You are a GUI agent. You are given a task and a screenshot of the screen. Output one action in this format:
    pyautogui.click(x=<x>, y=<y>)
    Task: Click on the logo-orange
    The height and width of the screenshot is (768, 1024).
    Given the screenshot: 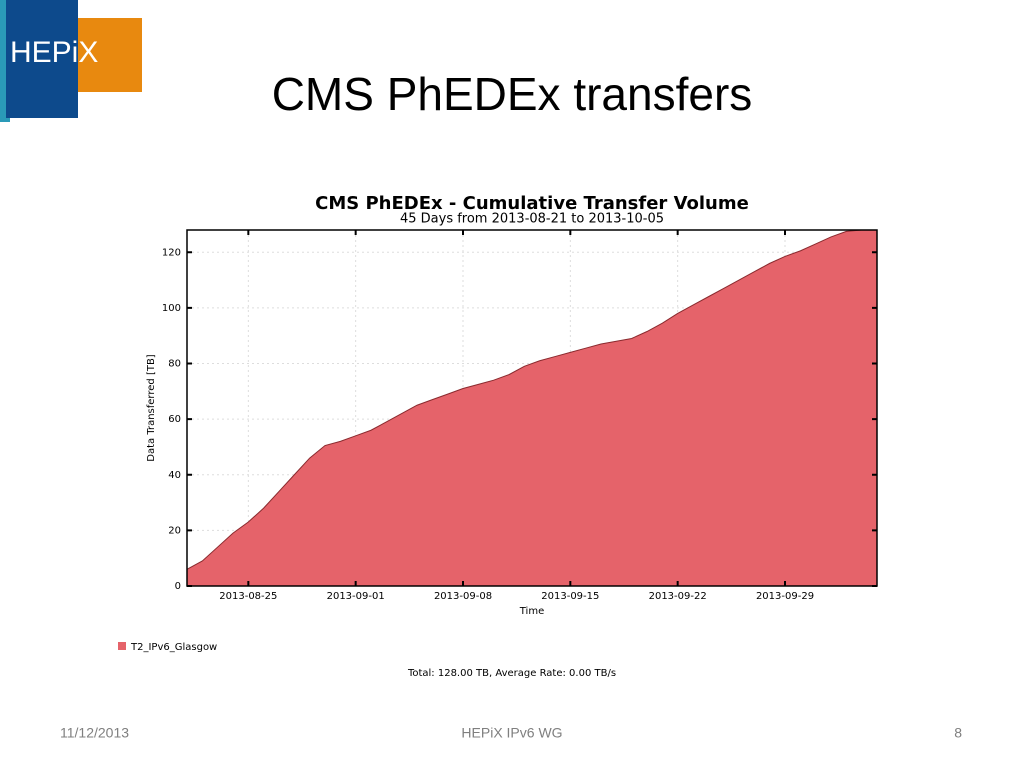 What is the action you would take?
    pyautogui.click(x=110, y=55)
    